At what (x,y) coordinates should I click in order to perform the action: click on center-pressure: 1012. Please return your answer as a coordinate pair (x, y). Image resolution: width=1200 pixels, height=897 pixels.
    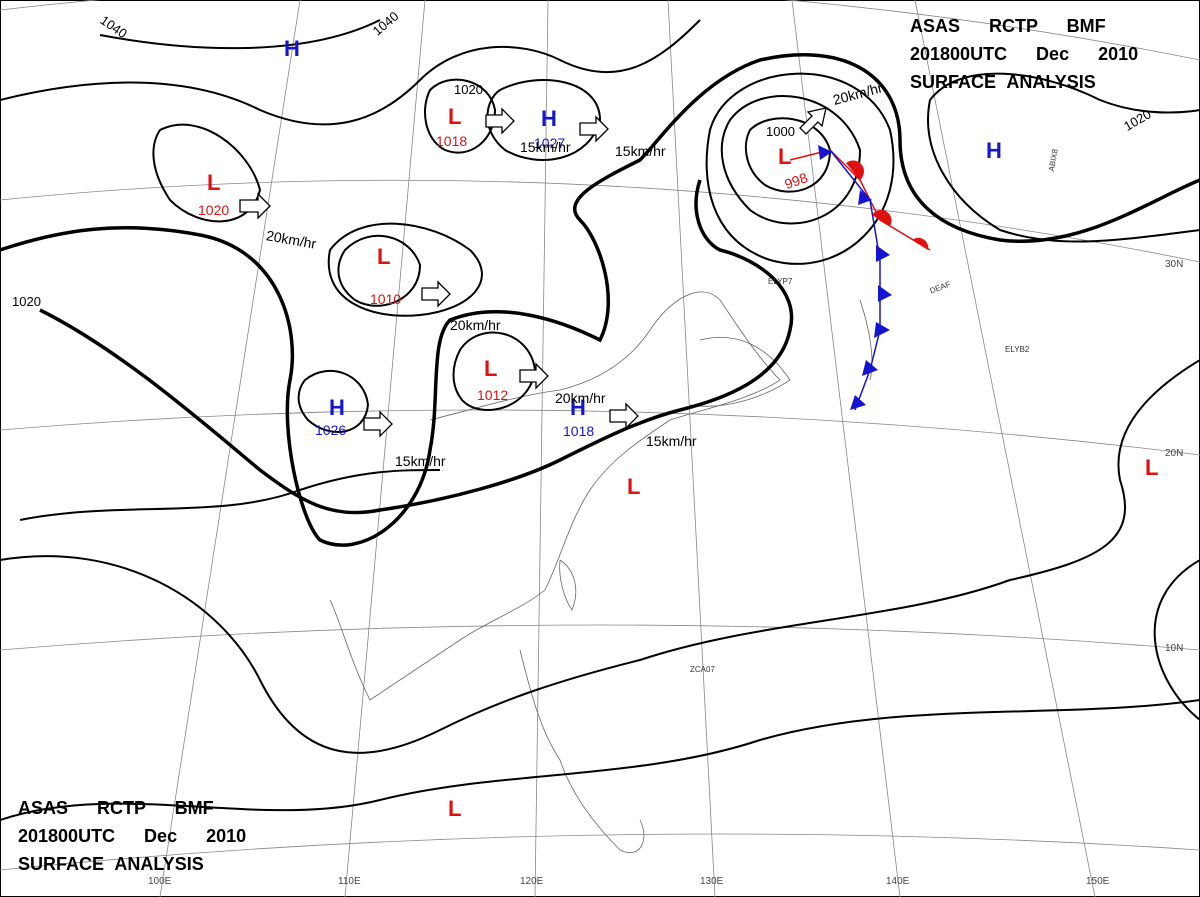
    Looking at the image, I should click on (492, 395).